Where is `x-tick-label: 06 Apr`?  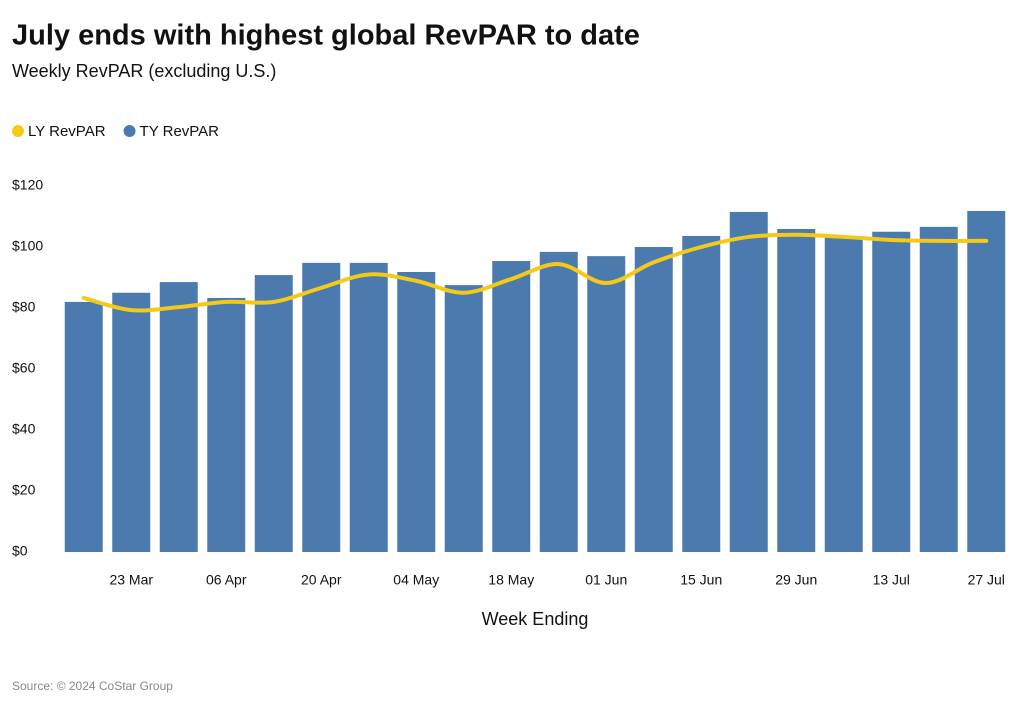
x-tick-label: 06 Apr is located at coordinates (226, 580).